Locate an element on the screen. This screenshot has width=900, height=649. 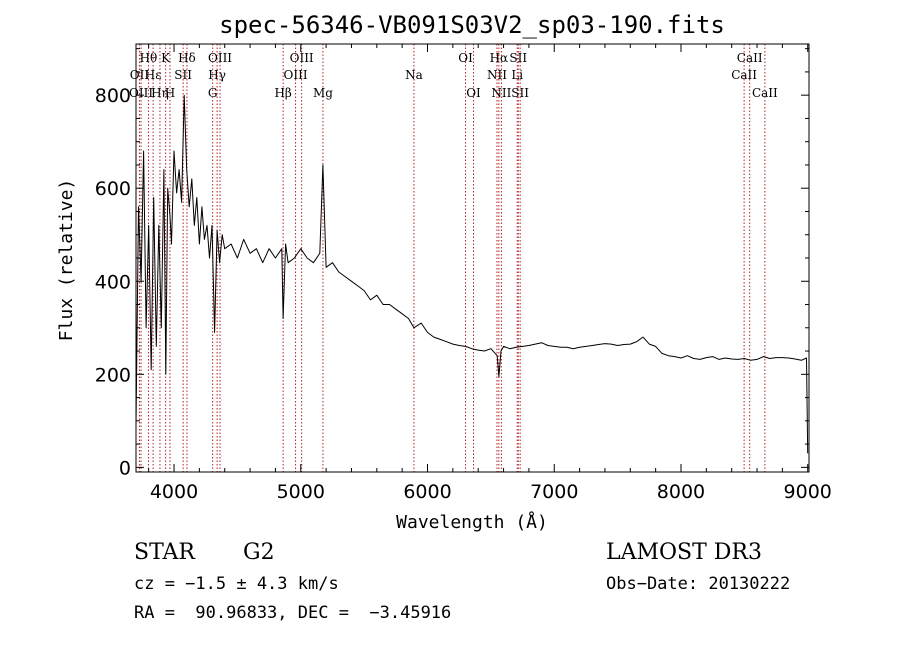
x-tick-label: 4000 is located at coordinates (174, 492).